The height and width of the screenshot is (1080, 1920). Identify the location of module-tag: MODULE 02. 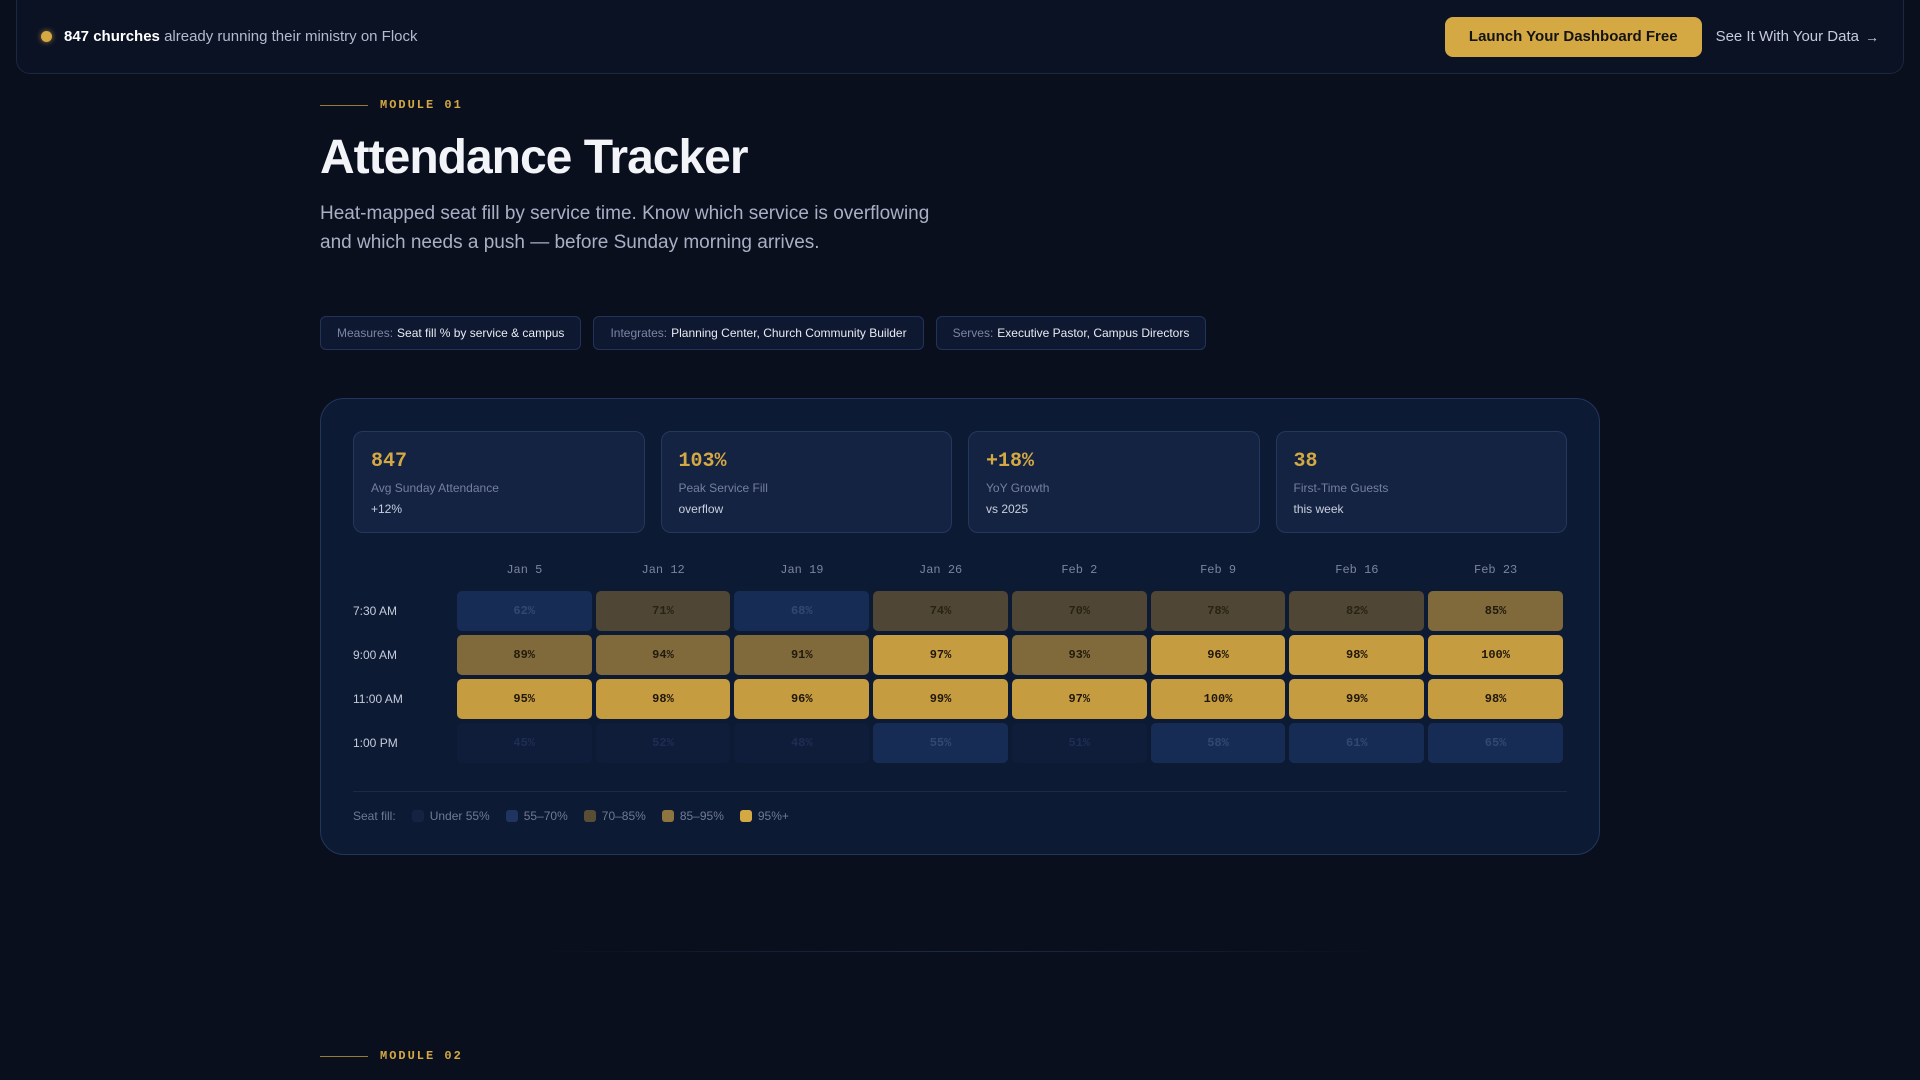
(391, 1056).